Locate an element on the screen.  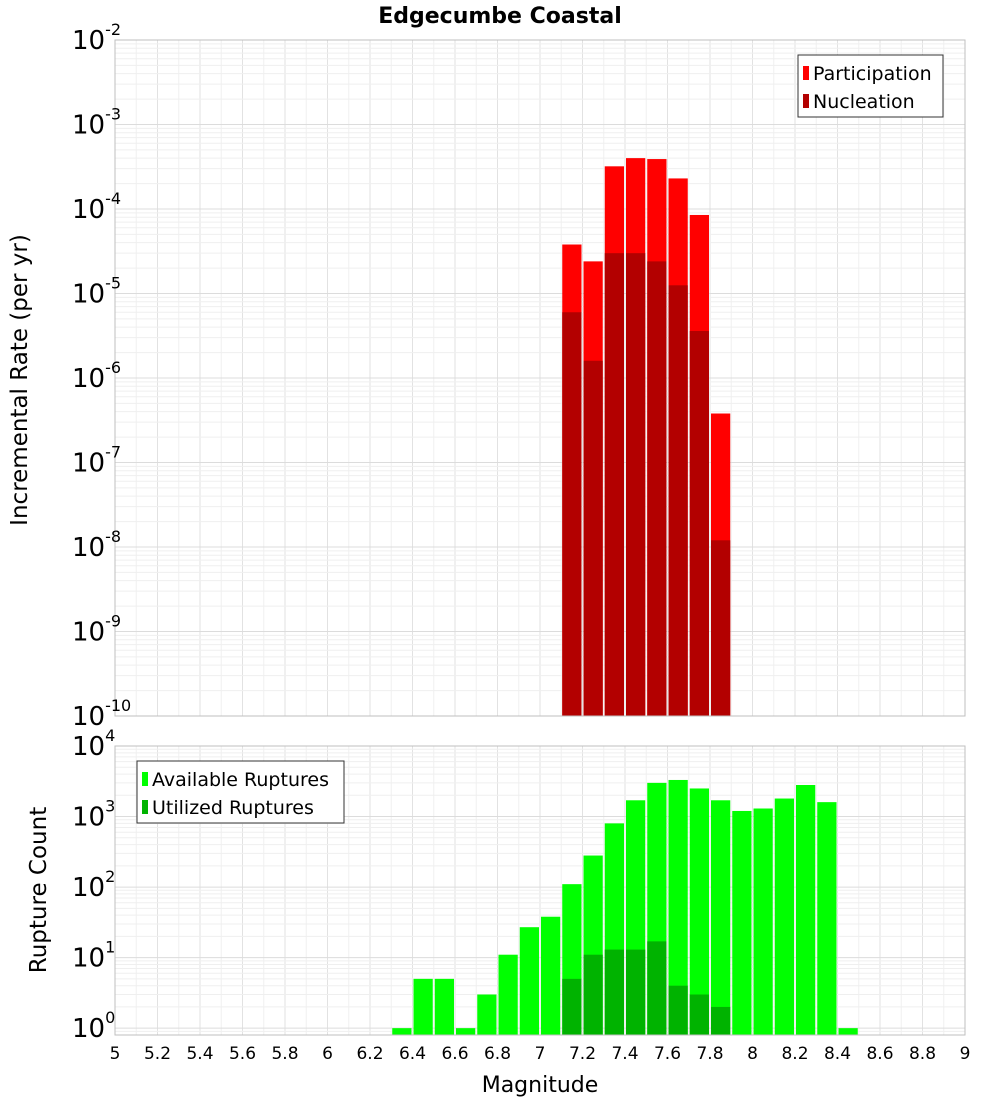
y-ticks: 10⁰ 10¹ 10² 10³ 10⁴ is located at coordinates (93, 885).